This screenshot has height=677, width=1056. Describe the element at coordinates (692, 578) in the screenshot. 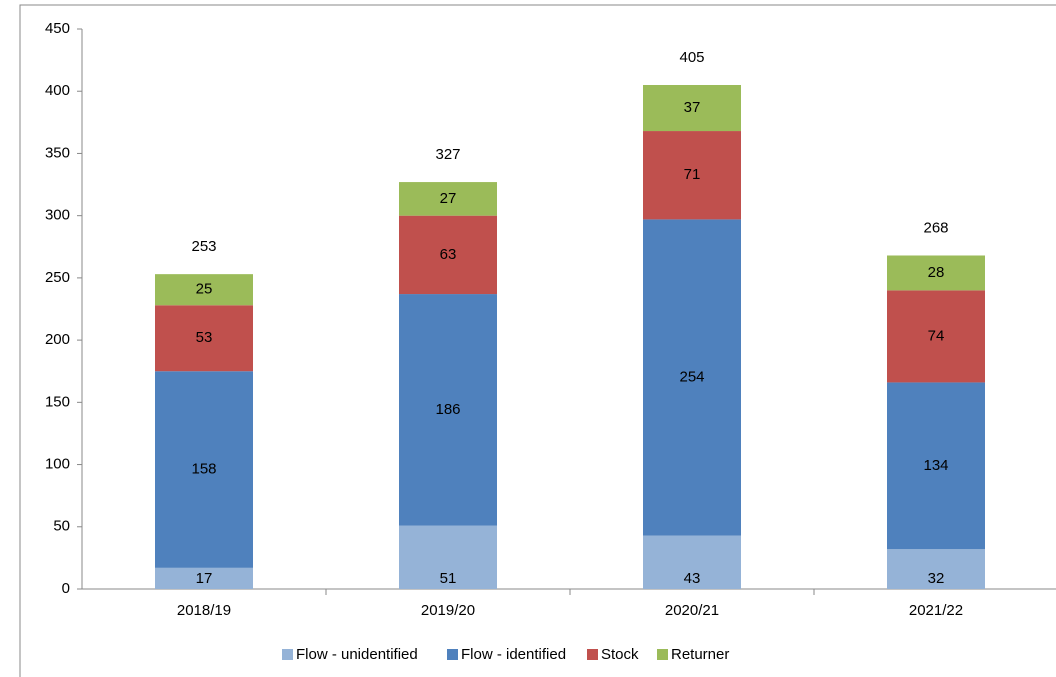

I see `bar-value-label: 43` at that location.